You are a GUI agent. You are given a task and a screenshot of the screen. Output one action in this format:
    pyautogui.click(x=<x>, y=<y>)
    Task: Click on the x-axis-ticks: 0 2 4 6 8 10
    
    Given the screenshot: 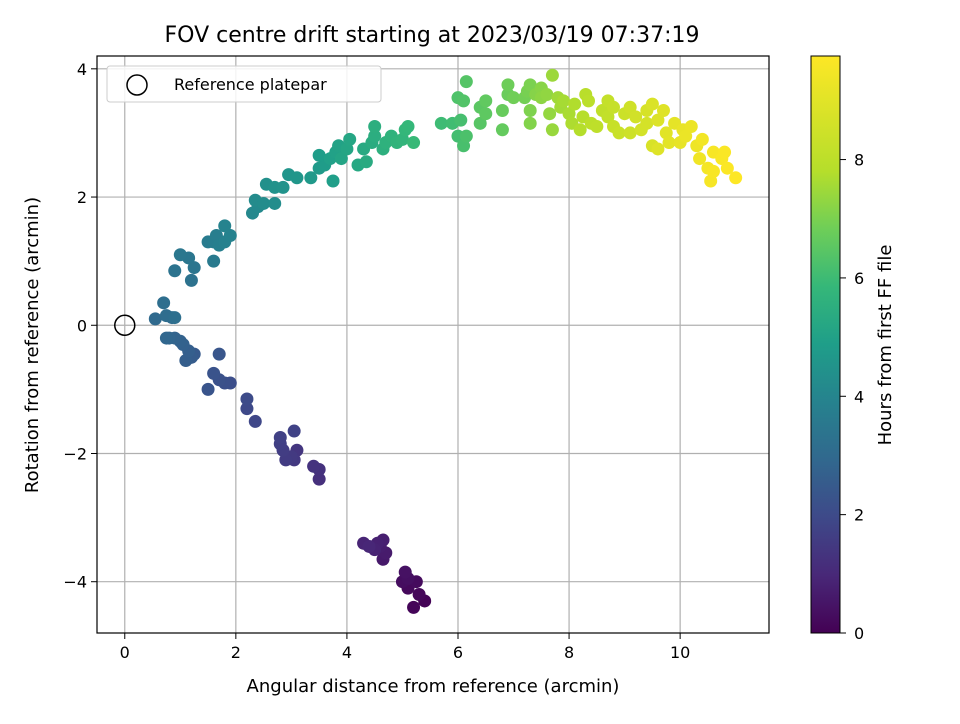 What is the action you would take?
    pyautogui.click(x=405, y=647)
    